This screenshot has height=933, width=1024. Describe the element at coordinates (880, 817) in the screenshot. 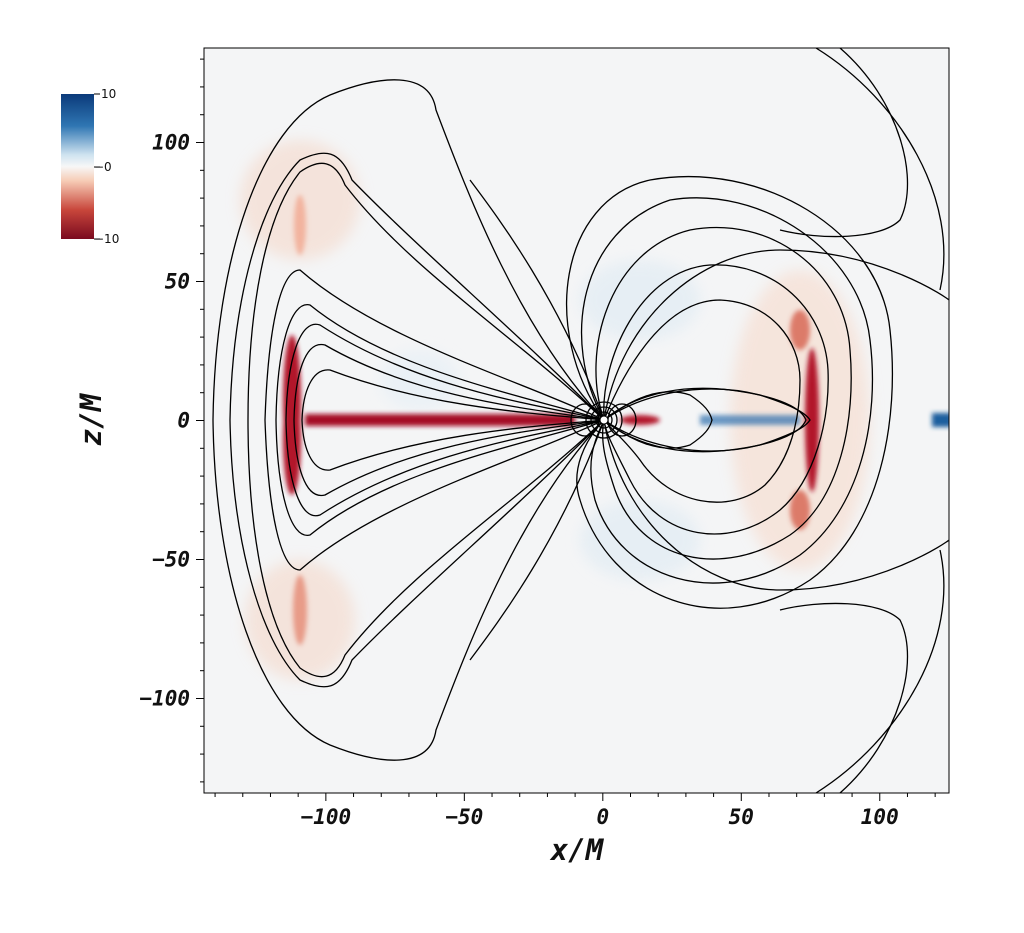

I see `x-tick-label: 100` at that location.